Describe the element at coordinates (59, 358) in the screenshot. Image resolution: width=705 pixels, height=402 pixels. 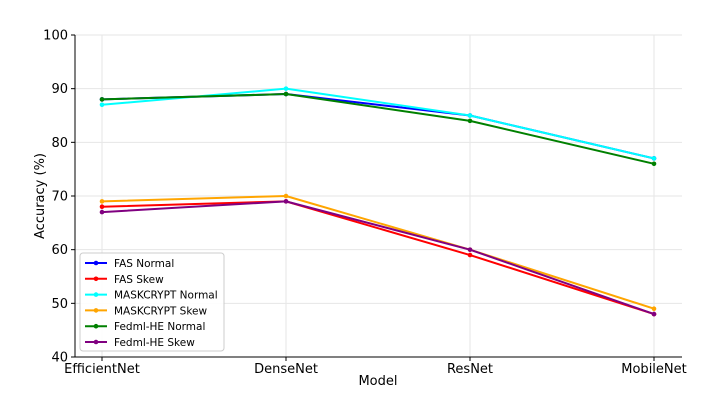
I see `y-tick-label: 40` at that location.